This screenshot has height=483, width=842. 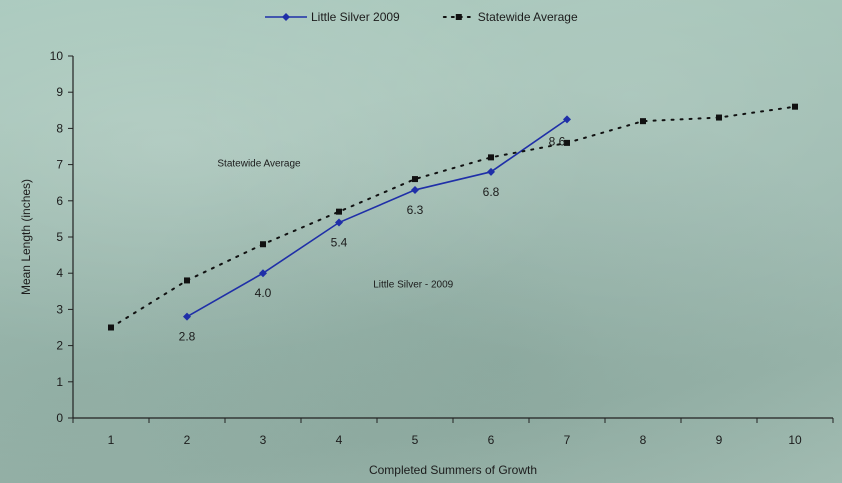 I want to click on x-tick-label: 1, so click(x=111, y=440).